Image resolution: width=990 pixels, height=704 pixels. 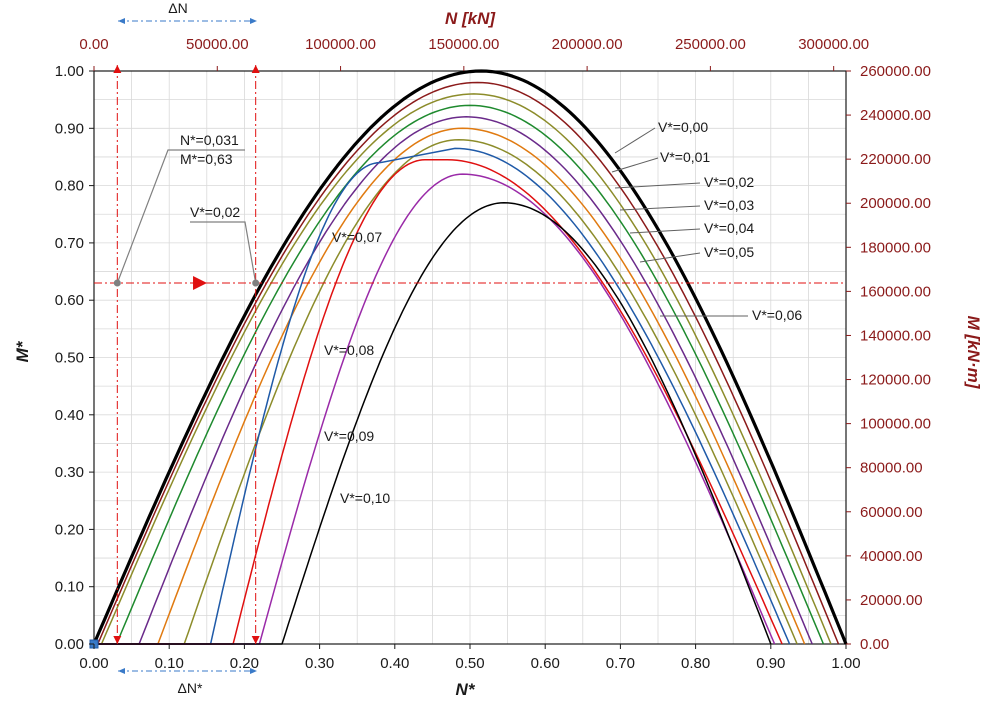 What do you see at coordinates (891, 468) in the screenshot?
I see `y2-tick-label: 80000.00` at bounding box center [891, 468].